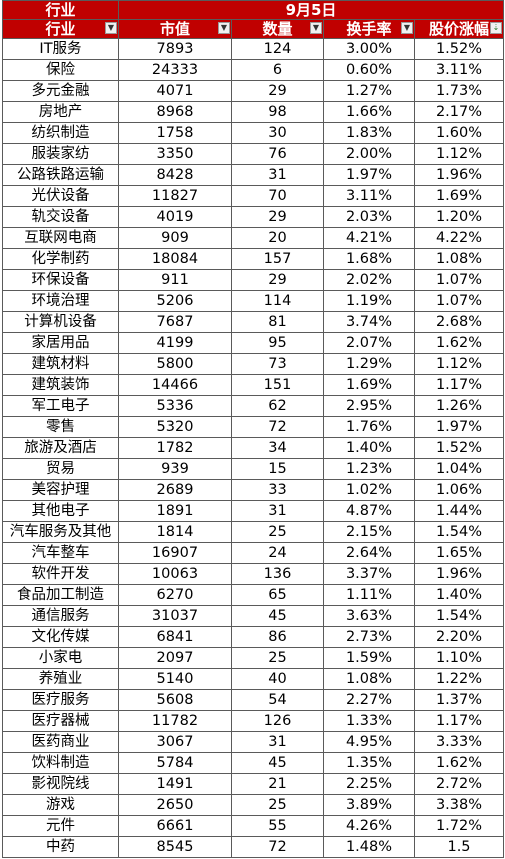 This screenshot has width=505, height=859. What do you see at coordinates (459, 301) in the screenshot?
I see `cell-change: 1.07%` at bounding box center [459, 301].